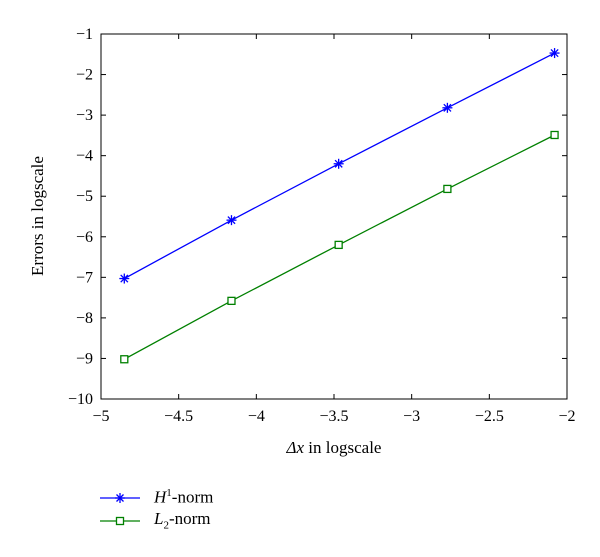  What do you see at coordinates (182, 520) in the screenshot?
I see `legend-label-l2: L2-norm` at bounding box center [182, 520].